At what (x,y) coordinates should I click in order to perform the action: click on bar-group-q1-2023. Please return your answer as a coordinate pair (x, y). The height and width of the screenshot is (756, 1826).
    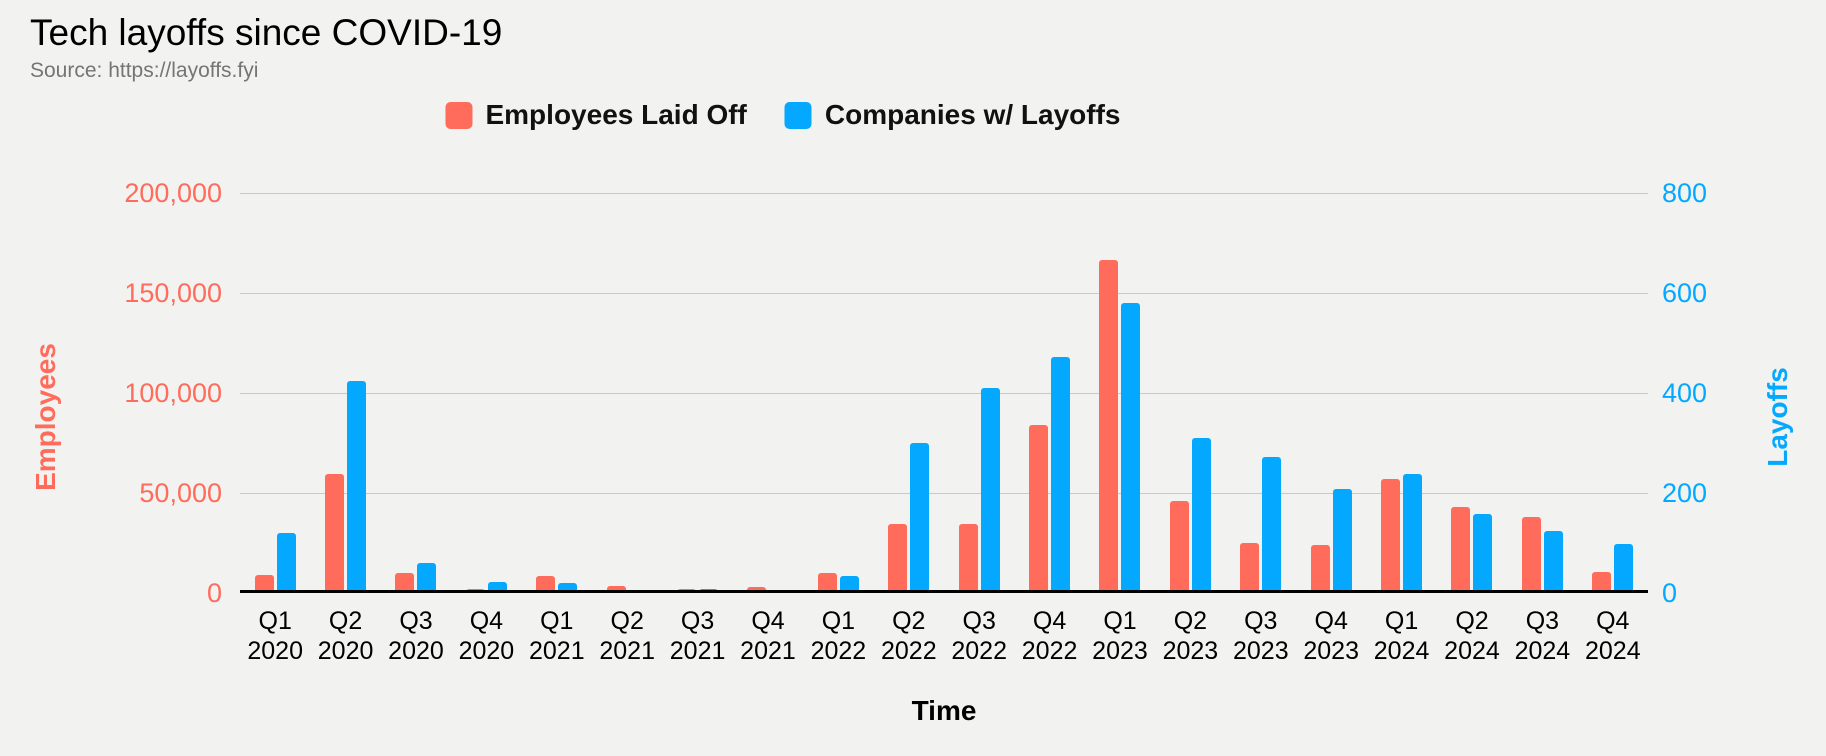
    Looking at the image, I should click on (1120, 393).